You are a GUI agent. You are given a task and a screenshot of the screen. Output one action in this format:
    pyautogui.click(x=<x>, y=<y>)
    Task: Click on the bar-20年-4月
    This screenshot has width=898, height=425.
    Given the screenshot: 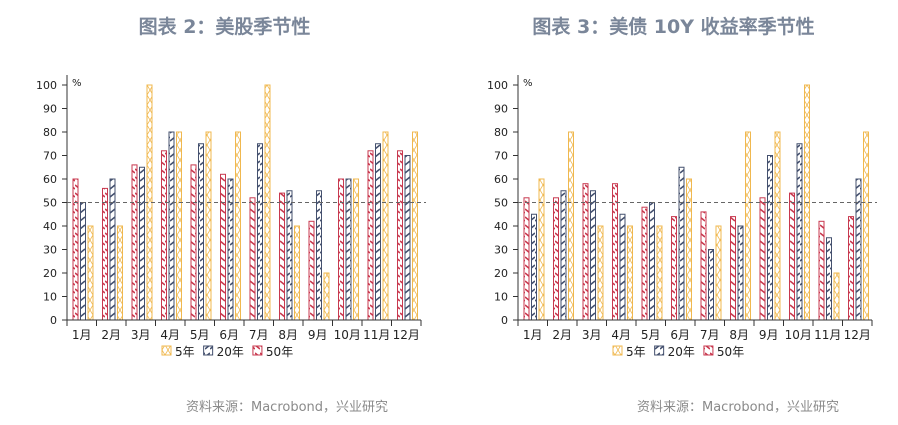 What is the action you would take?
    pyautogui.click(x=171, y=226)
    